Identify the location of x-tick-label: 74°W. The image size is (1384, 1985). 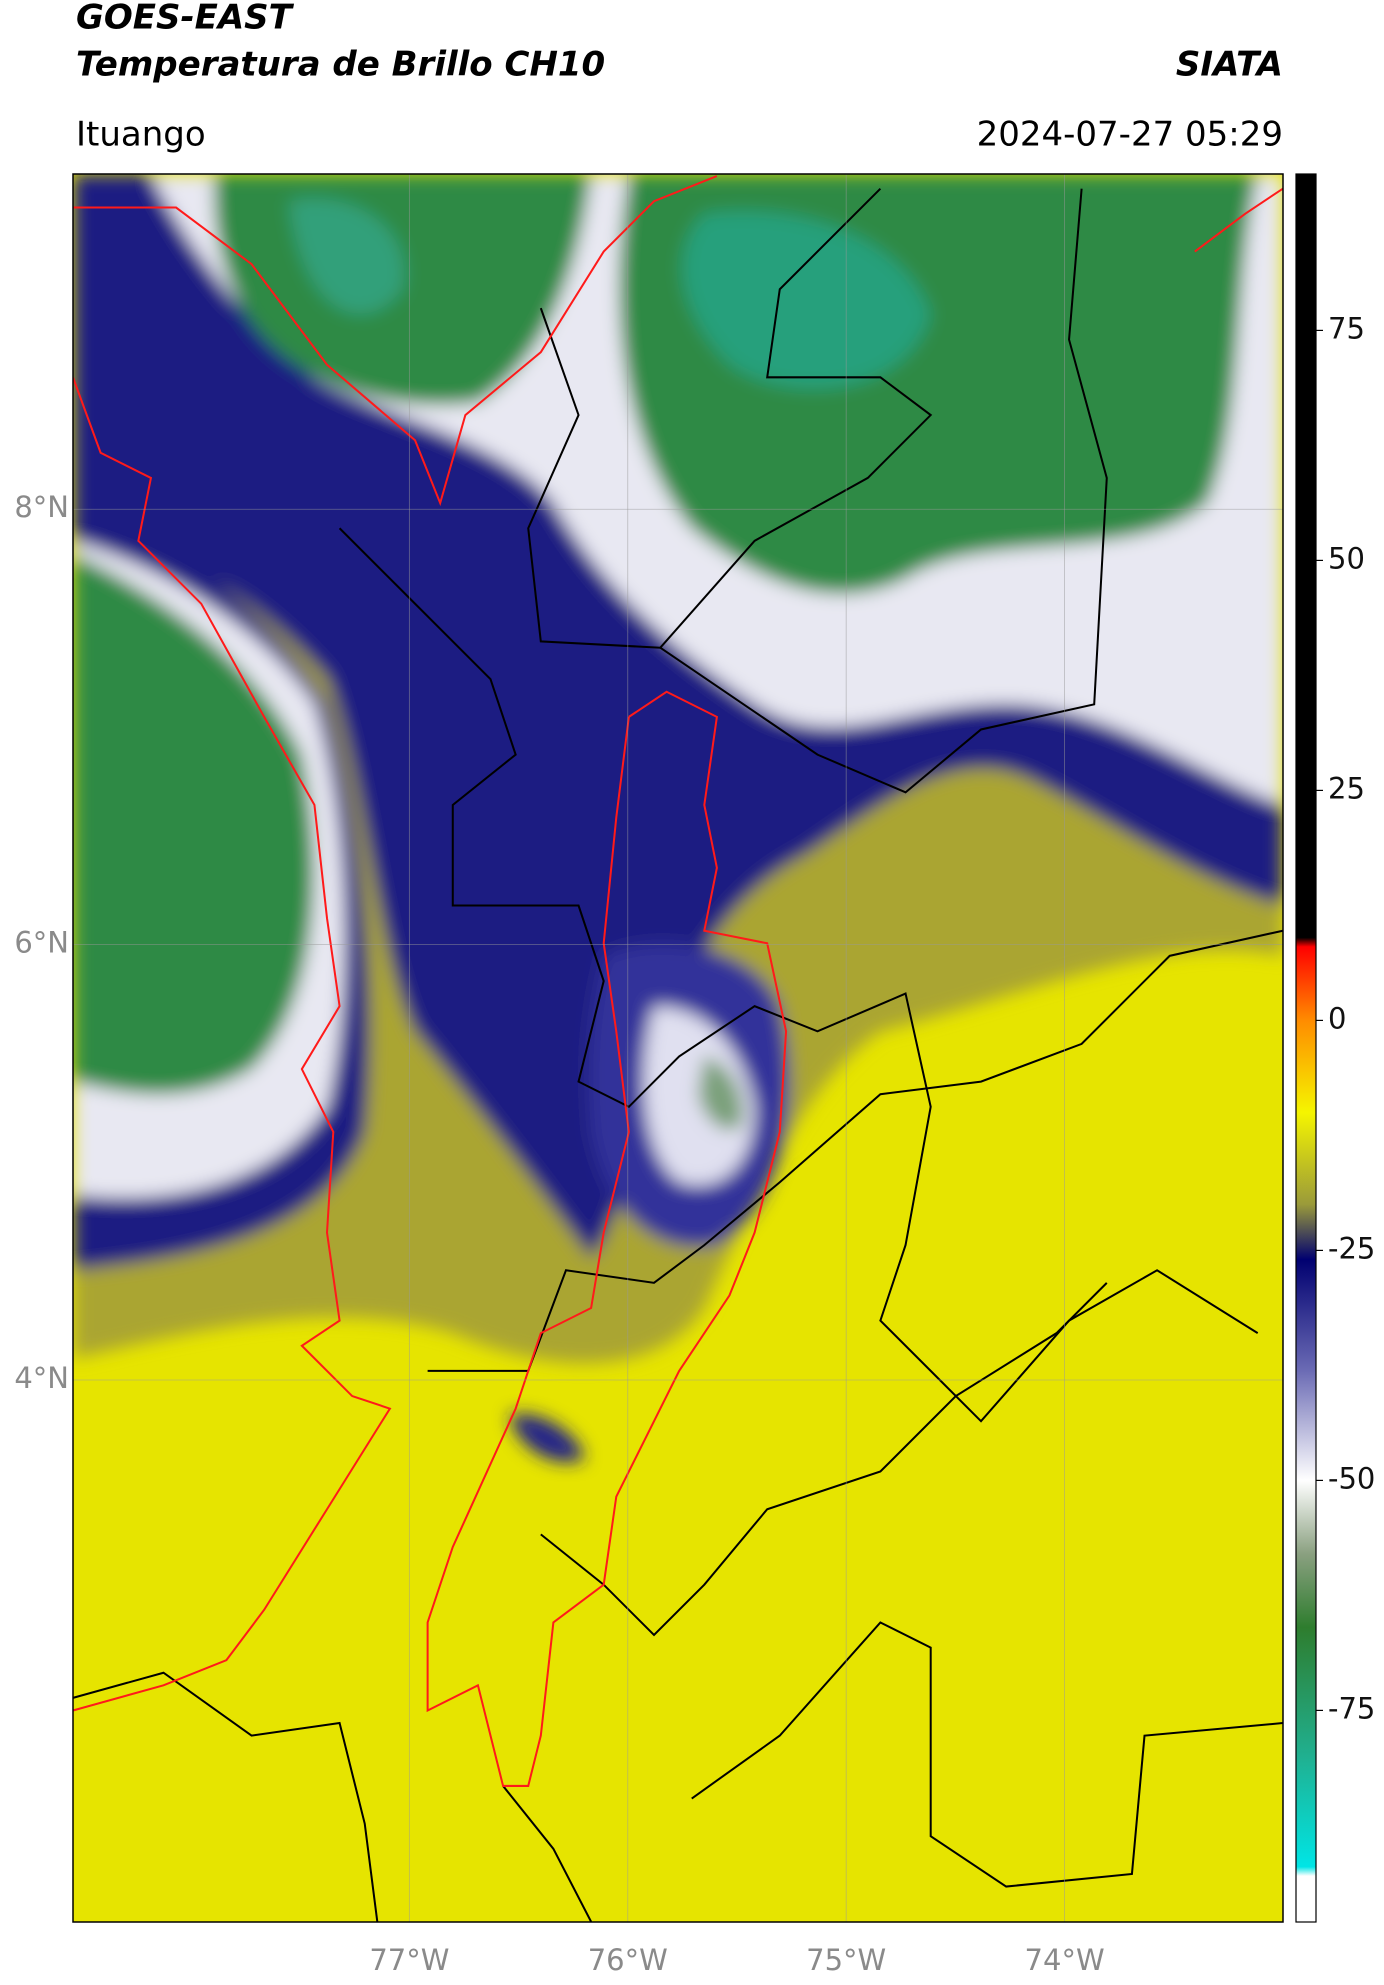
(1065, 1960).